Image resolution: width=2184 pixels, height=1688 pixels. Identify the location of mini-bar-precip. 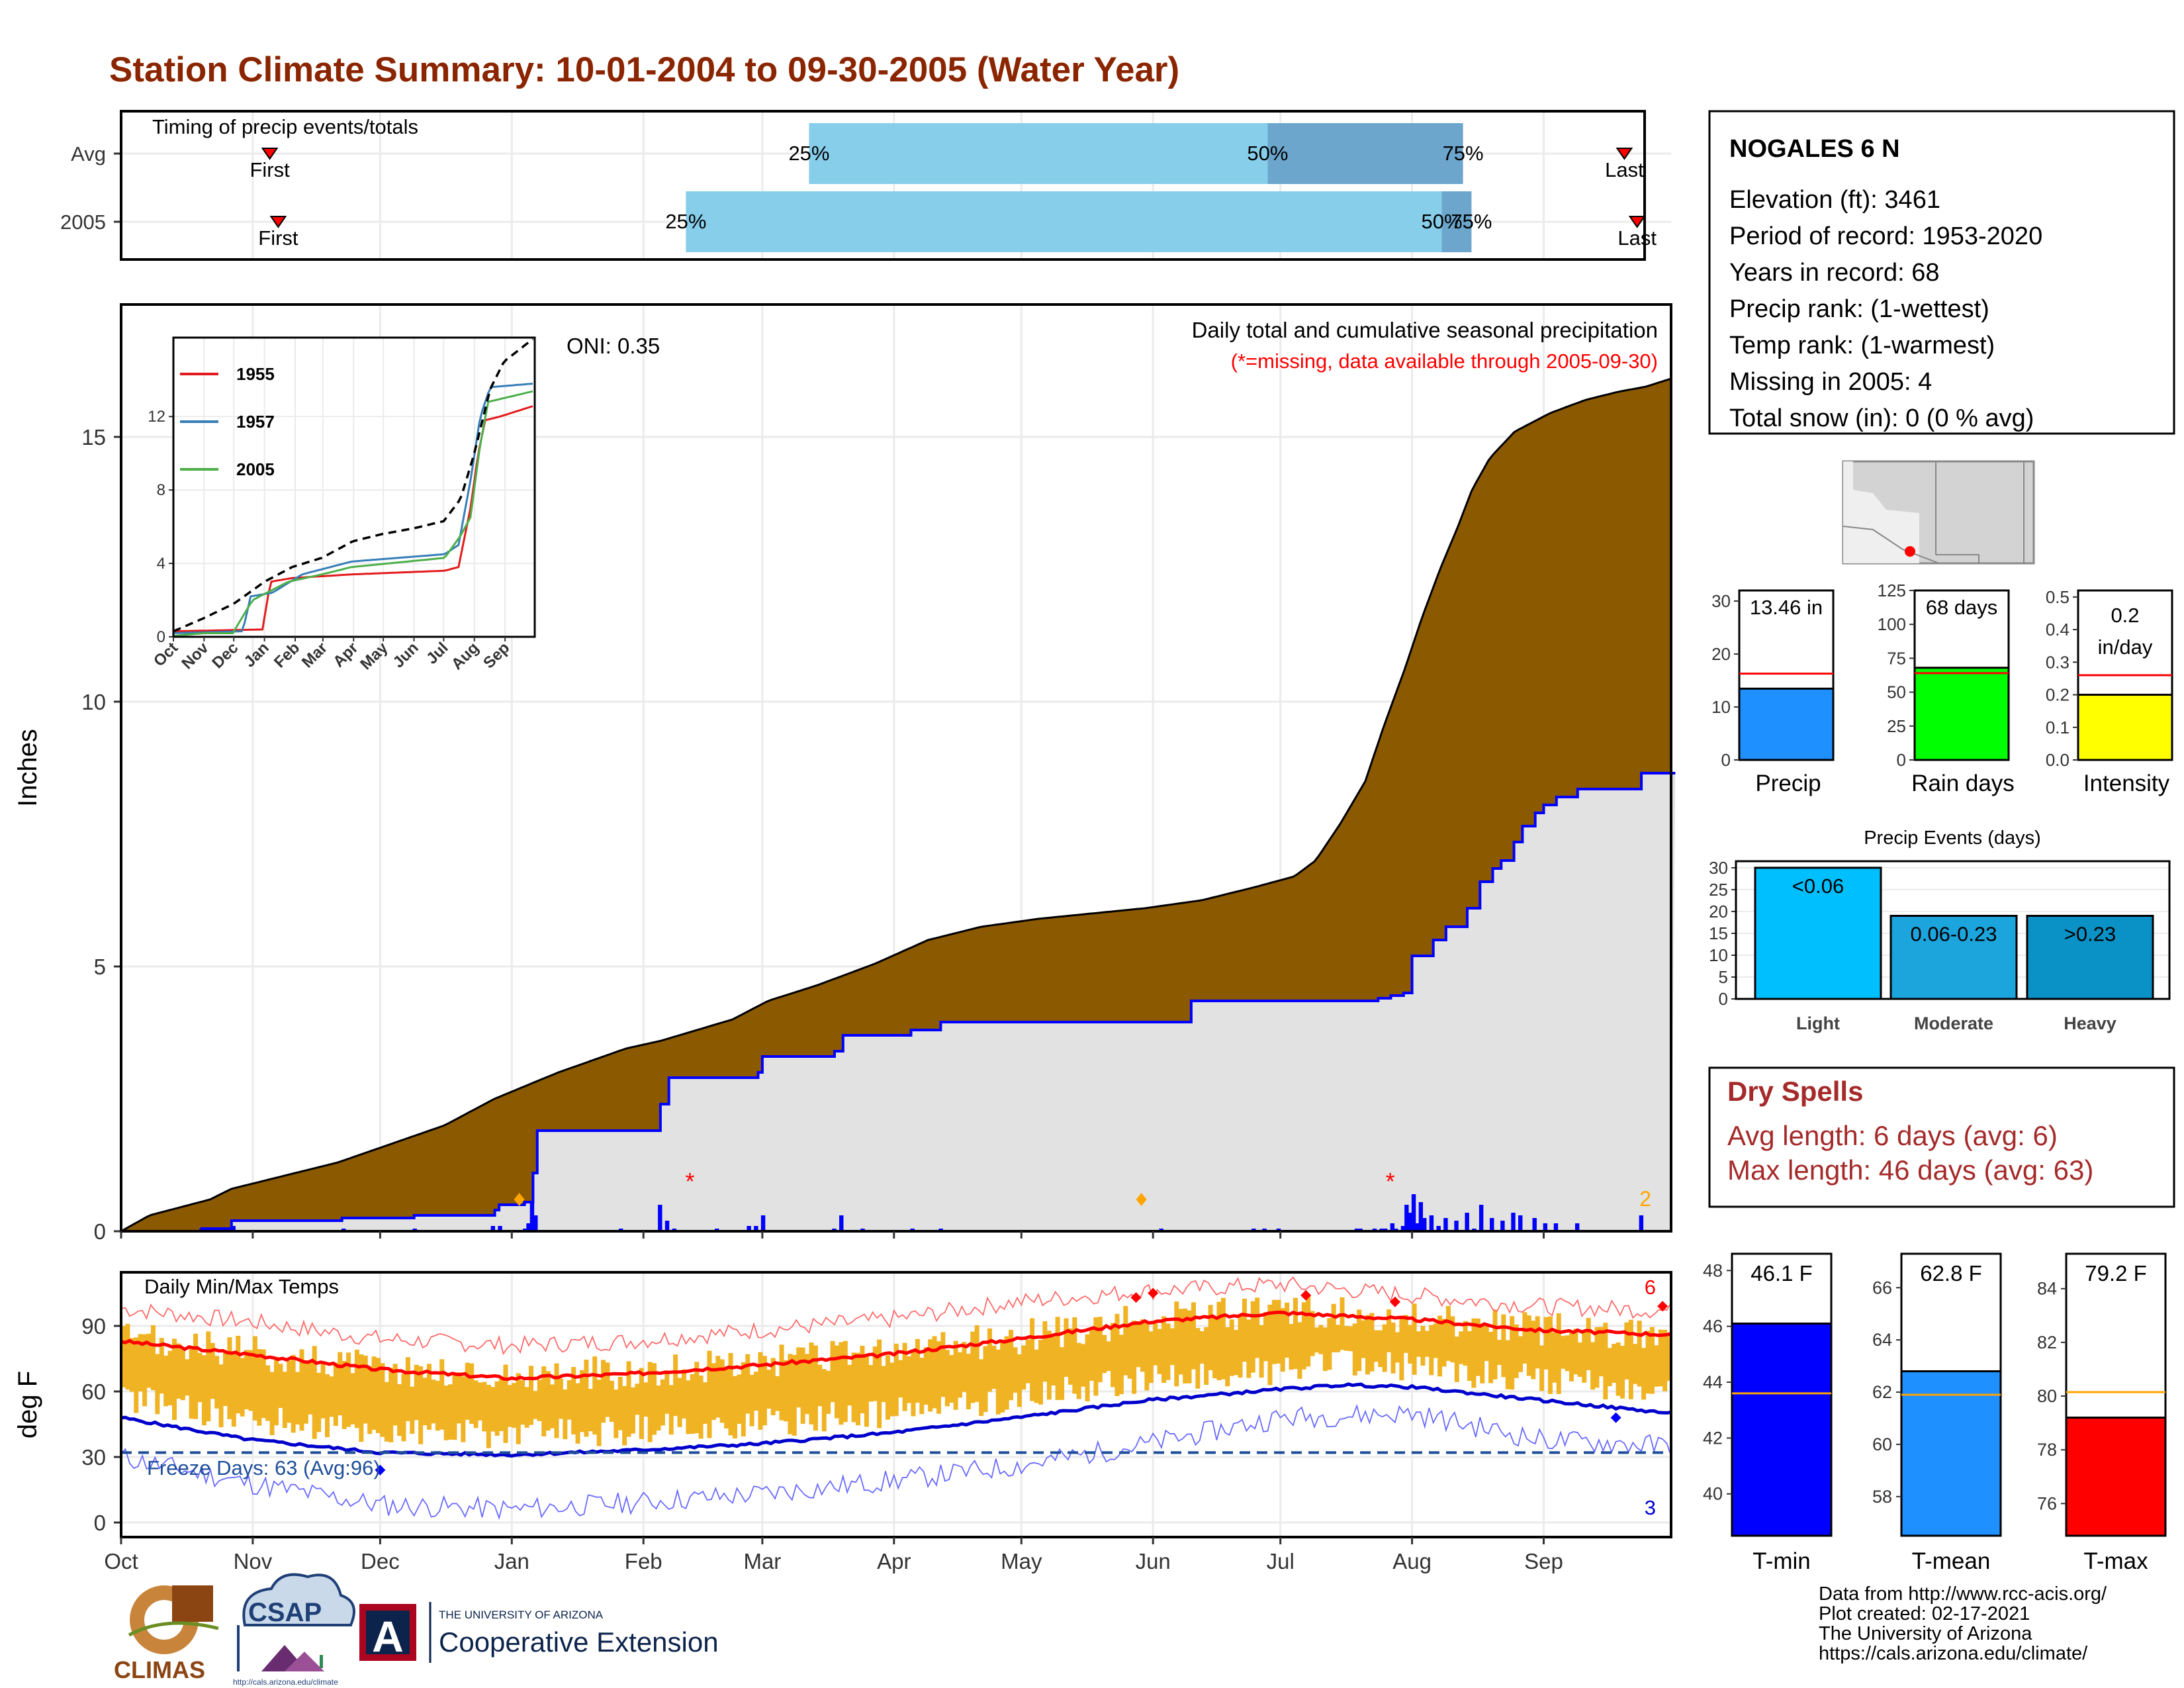
(1786, 724).